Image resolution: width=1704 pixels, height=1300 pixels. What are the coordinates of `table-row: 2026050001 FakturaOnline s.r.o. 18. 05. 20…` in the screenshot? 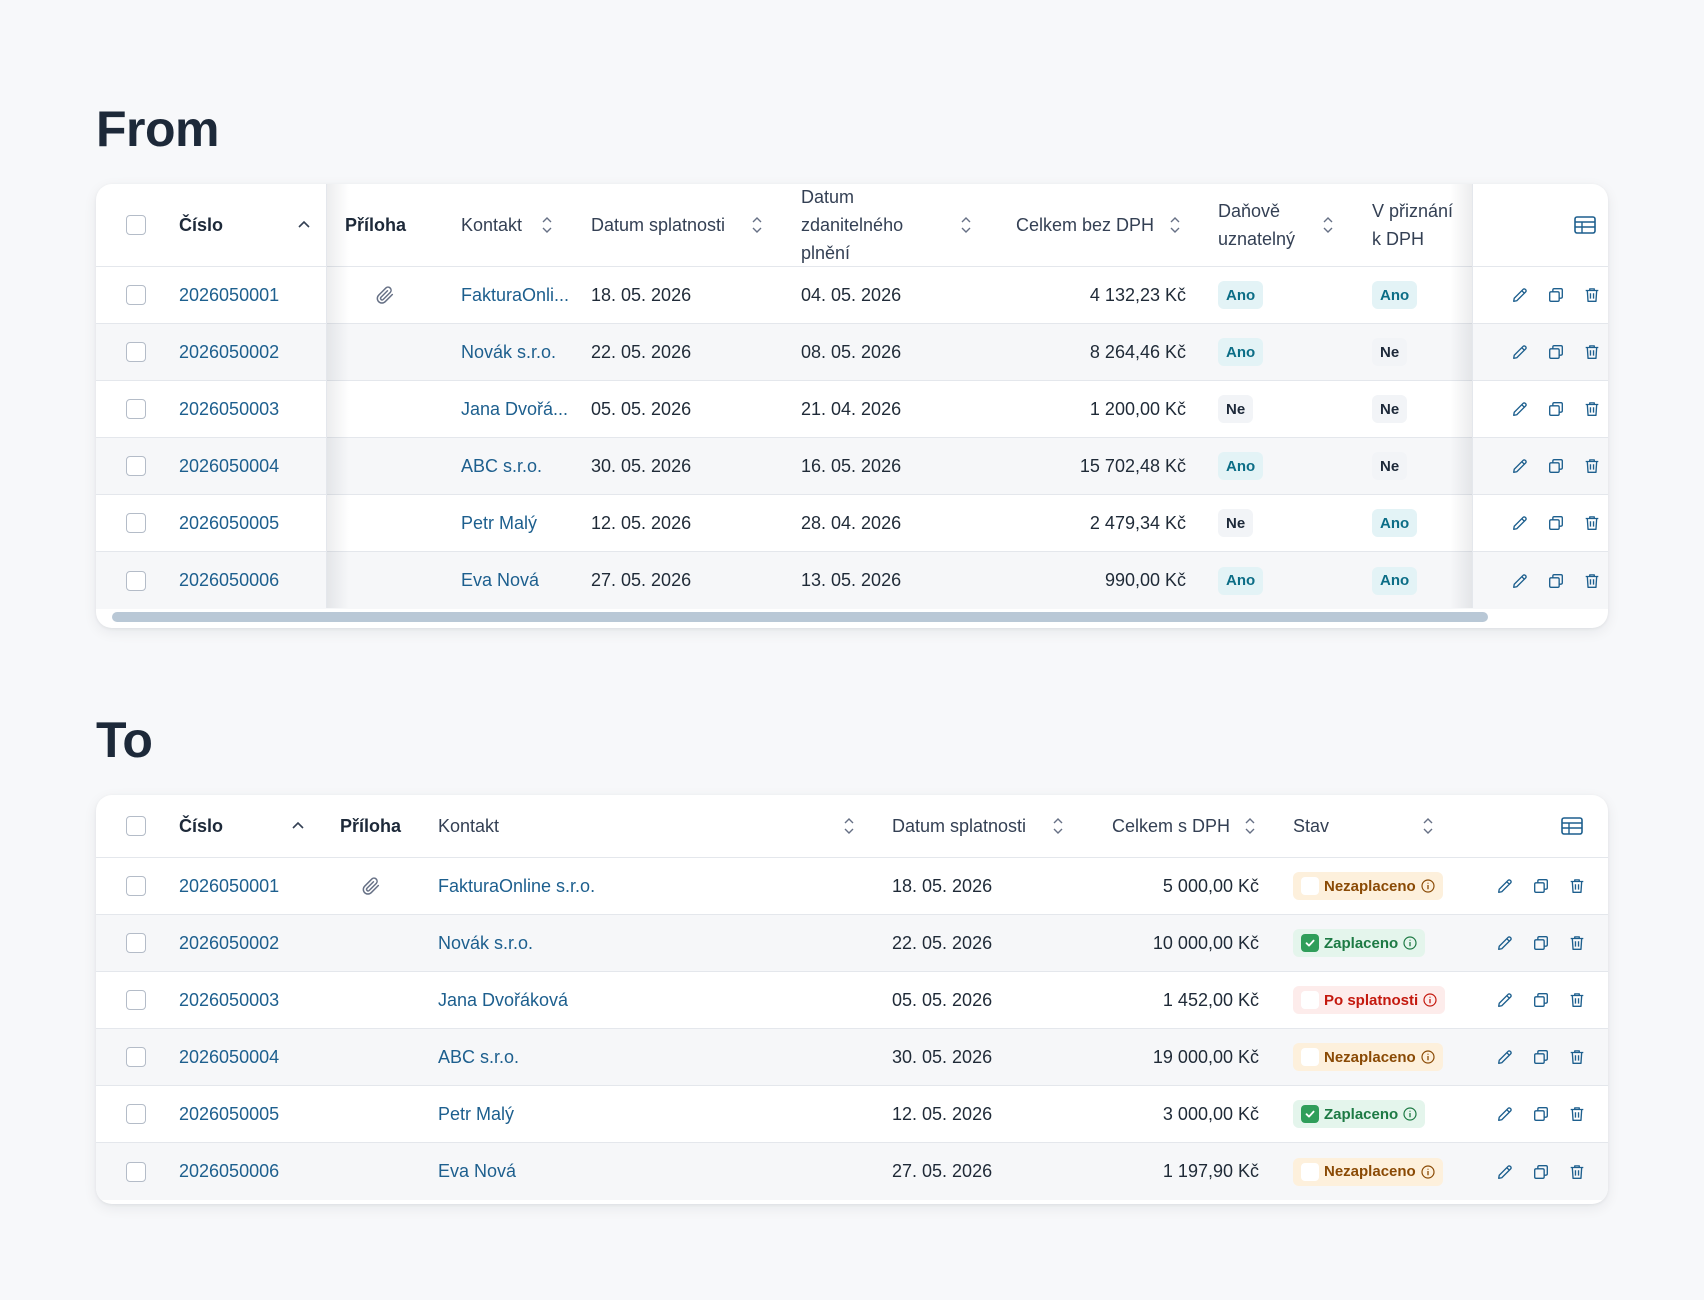 It's located at (852, 886).